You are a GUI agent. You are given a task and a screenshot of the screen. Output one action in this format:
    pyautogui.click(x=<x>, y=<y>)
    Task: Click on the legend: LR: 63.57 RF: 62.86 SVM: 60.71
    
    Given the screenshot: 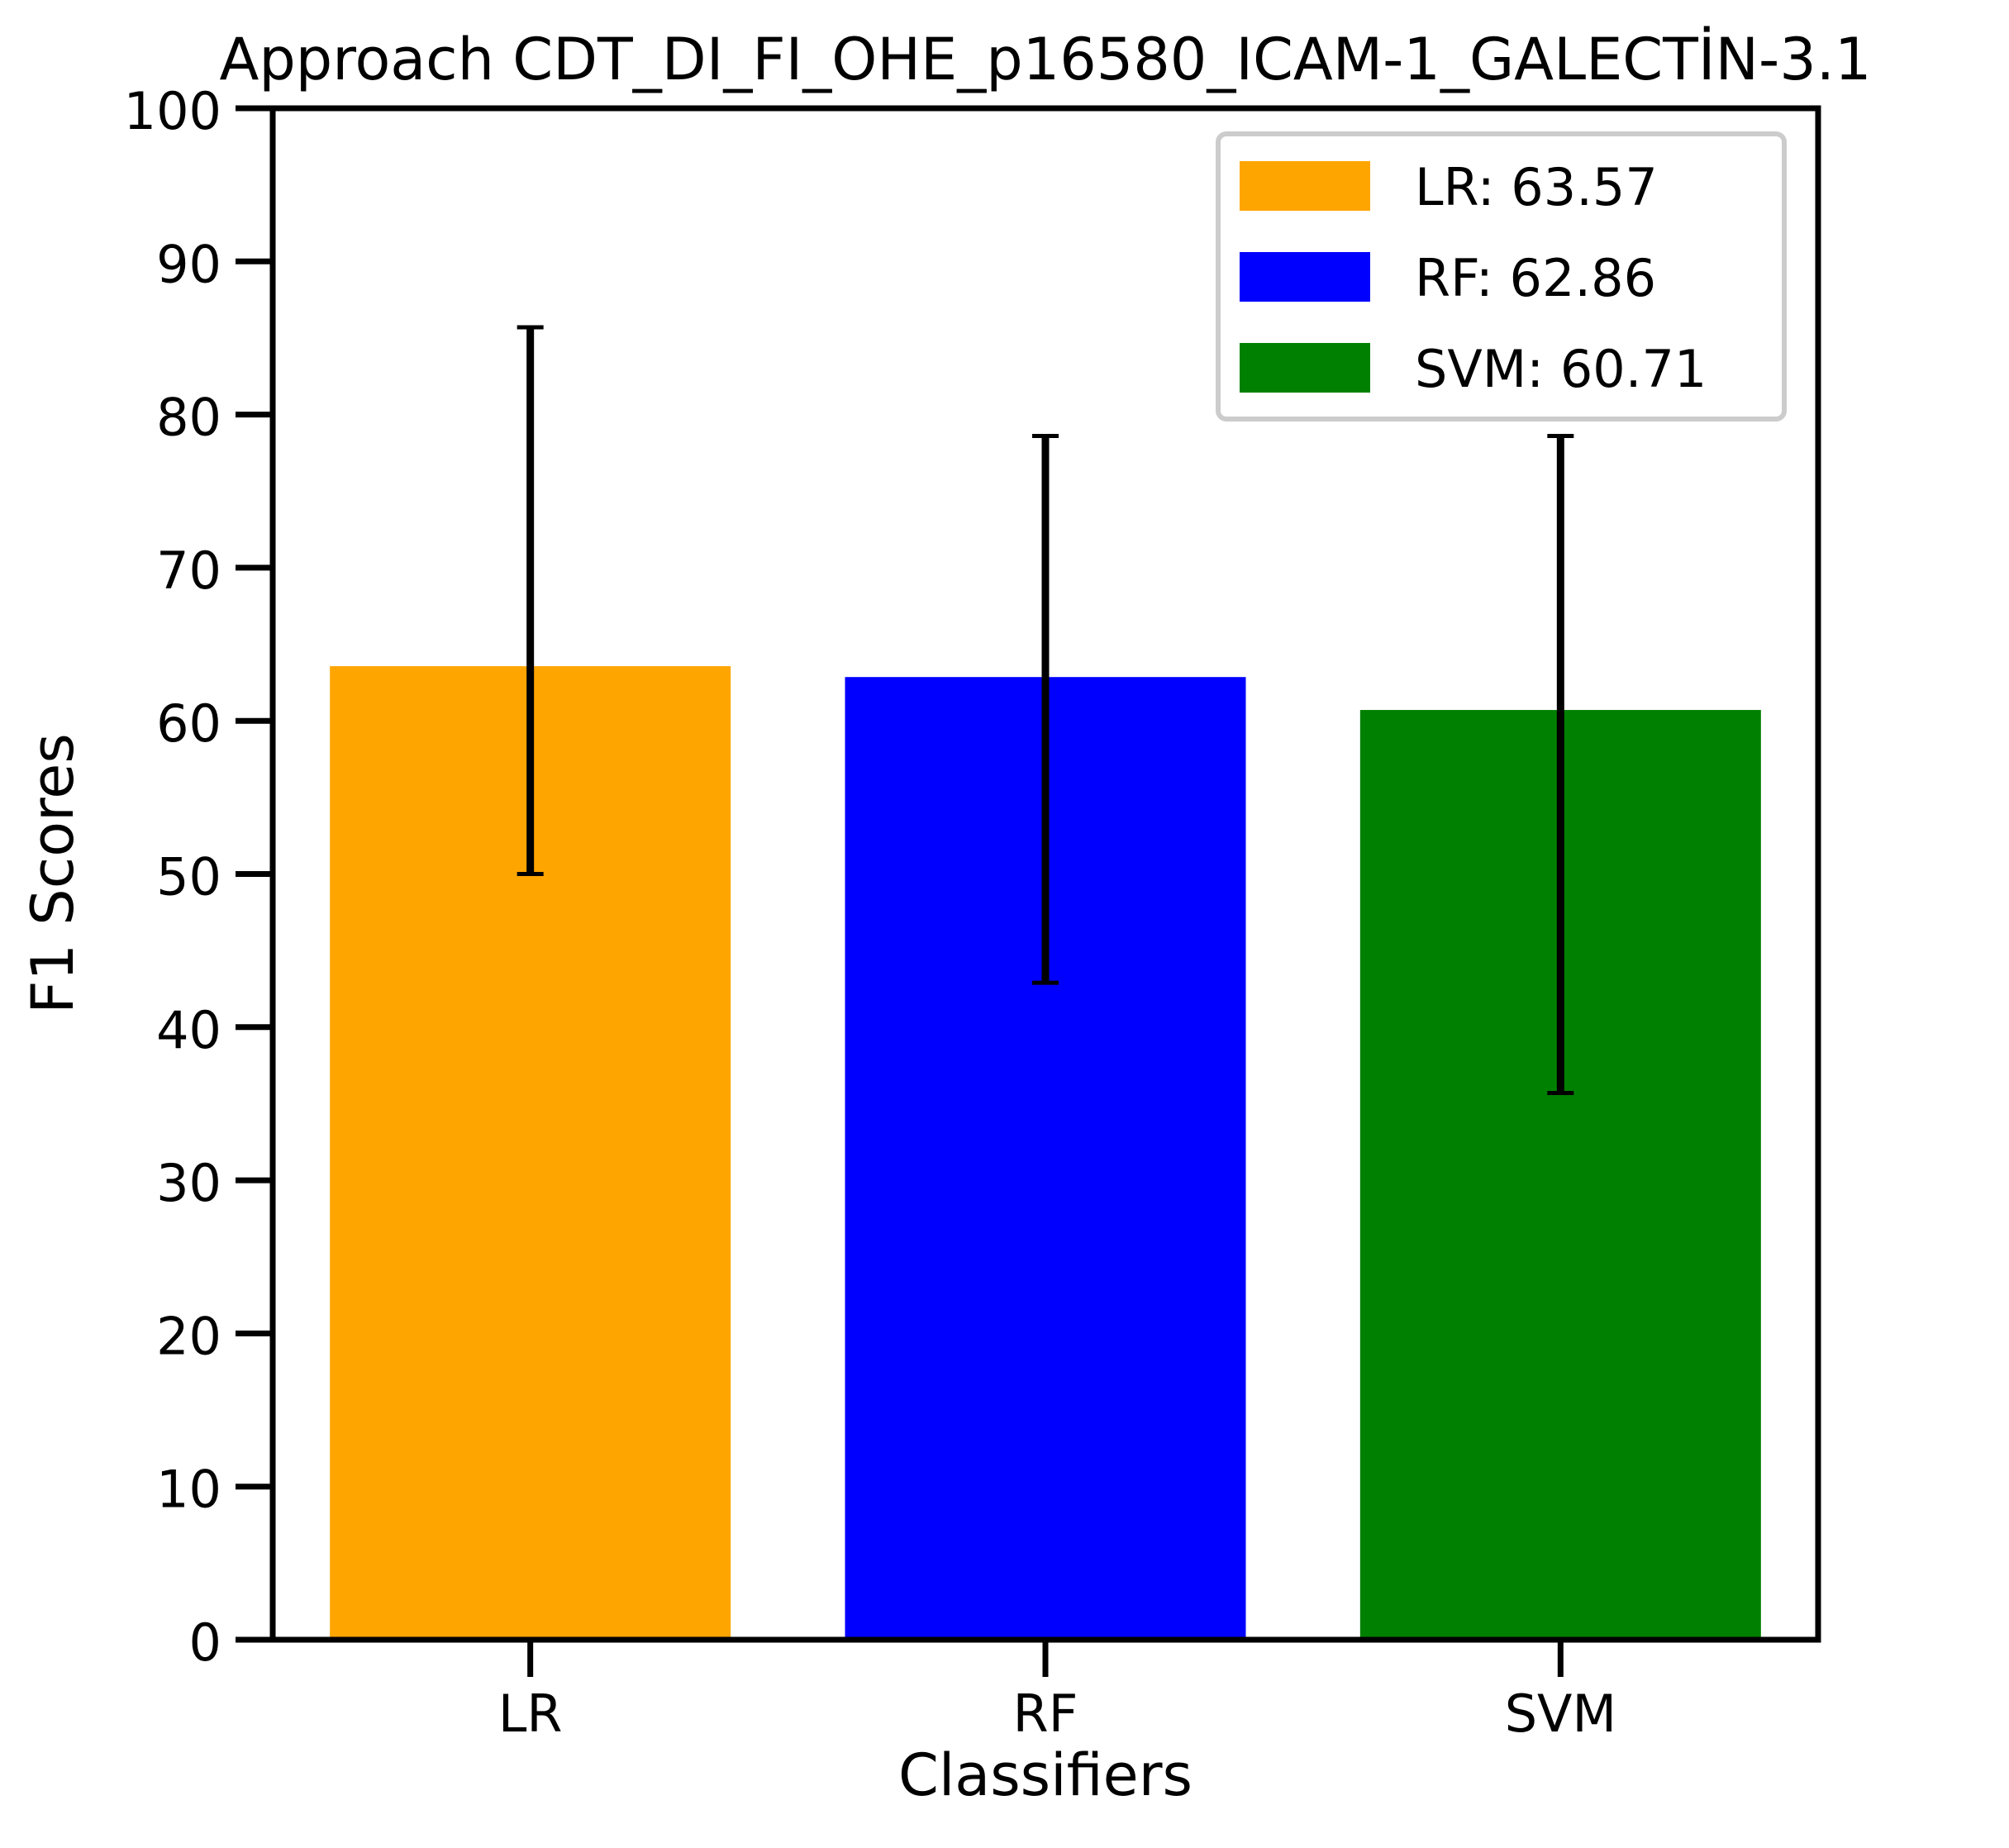 What is the action you would take?
    pyautogui.click(x=1501, y=276)
    